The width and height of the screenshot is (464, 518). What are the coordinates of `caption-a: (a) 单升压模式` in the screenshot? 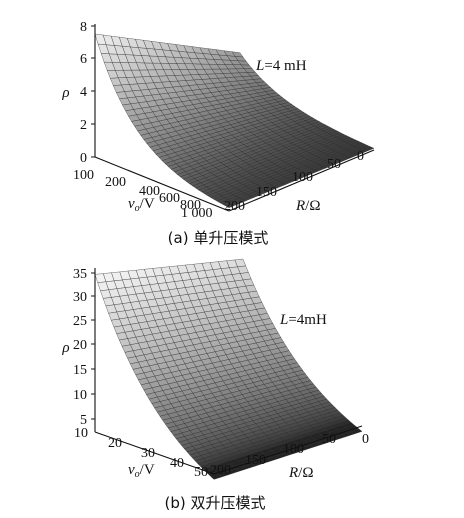 It's located at (218, 238).